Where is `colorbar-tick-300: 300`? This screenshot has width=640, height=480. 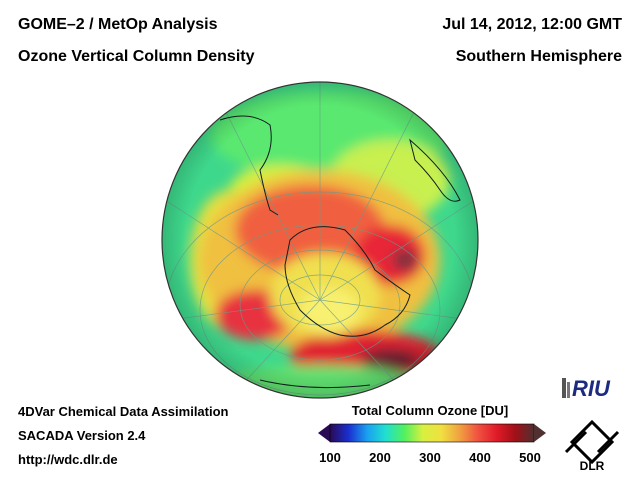
colorbar-tick-300: 300 is located at coordinates (430, 457).